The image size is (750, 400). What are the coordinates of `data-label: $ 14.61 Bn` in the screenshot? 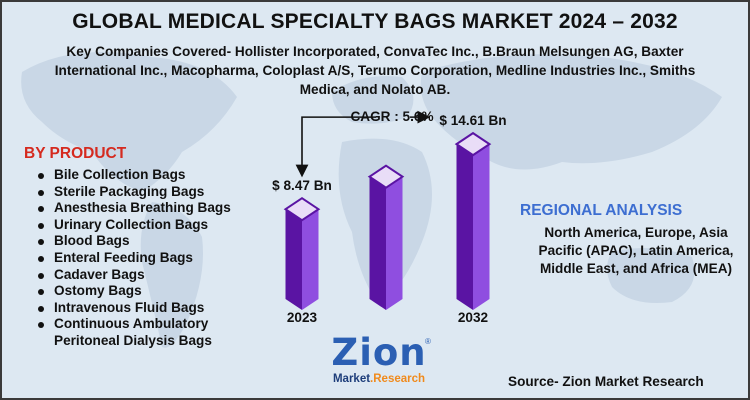 It's located at (472, 120).